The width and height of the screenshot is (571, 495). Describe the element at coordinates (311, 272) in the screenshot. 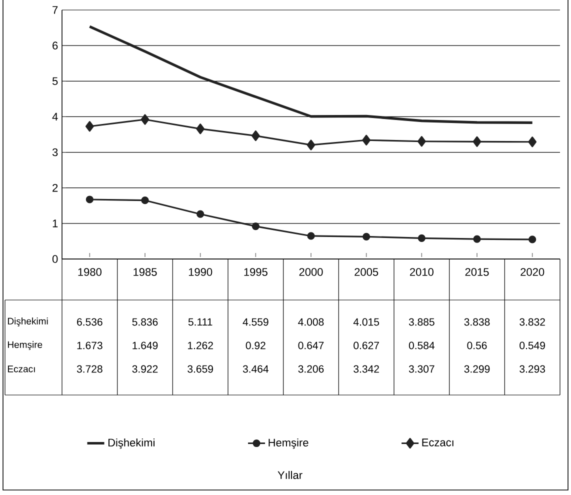

I see `x-tick-label: 2000` at that location.